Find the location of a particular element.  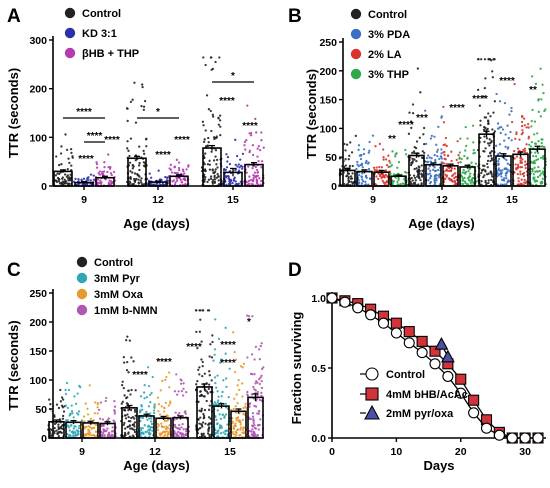

y-tick-label: 0.0 is located at coordinates (318, 439).